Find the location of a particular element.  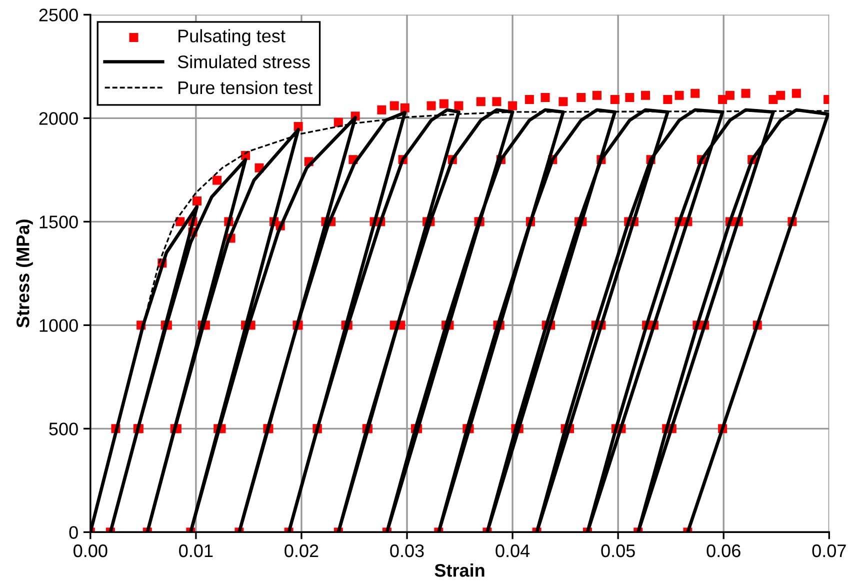

x-tick-label: 0.00 is located at coordinates (91, 551).